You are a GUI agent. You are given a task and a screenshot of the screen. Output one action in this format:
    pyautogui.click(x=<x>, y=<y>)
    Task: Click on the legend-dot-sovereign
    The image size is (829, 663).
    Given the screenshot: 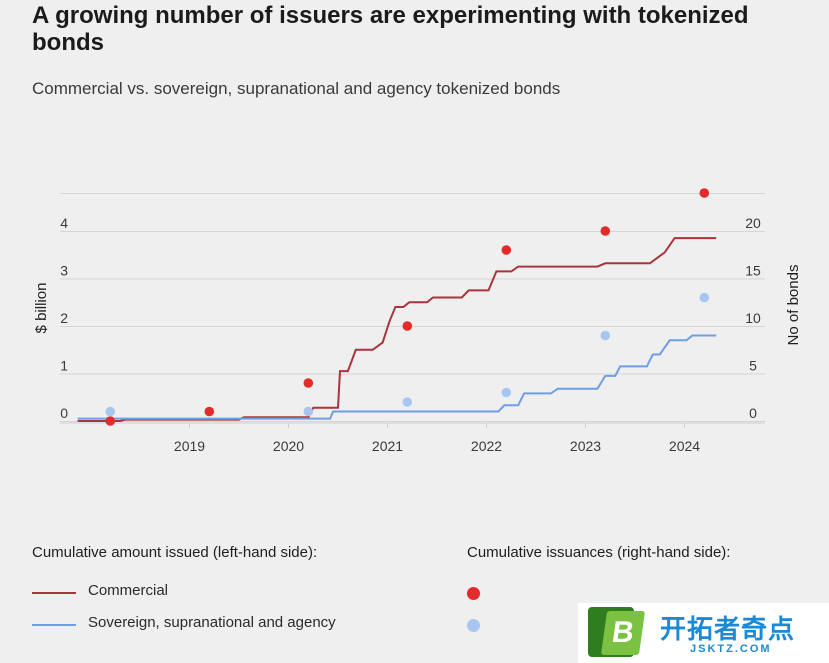 What is the action you would take?
    pyautogui.click(x=473, y=625)
    